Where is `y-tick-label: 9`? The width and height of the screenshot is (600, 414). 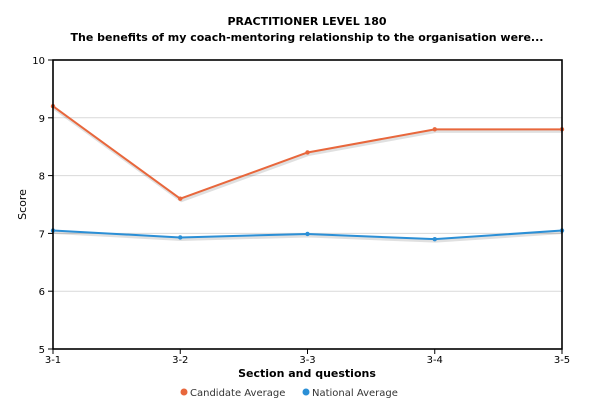 y-tick-label: 9 is located at coordinates (42, 119).